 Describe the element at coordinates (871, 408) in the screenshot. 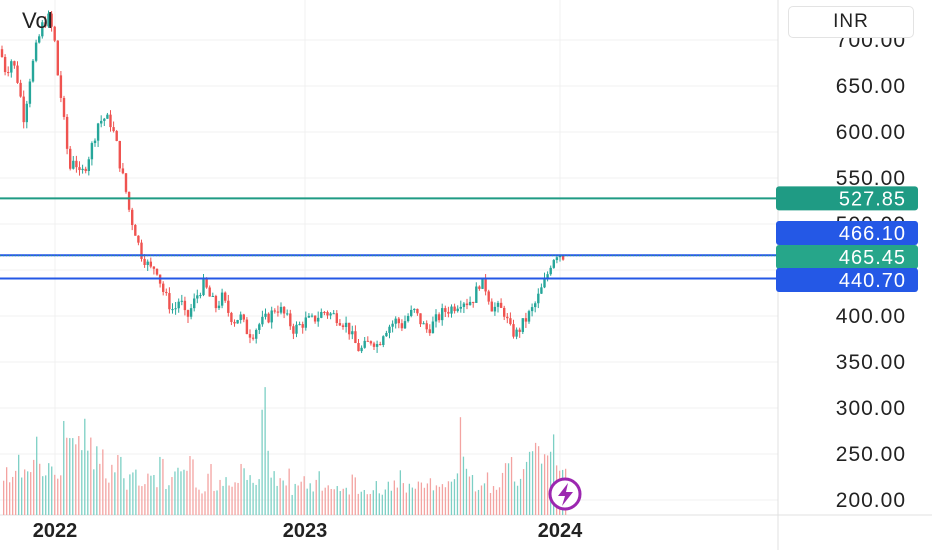

I see `y-tick-label: 300.00` at that location.